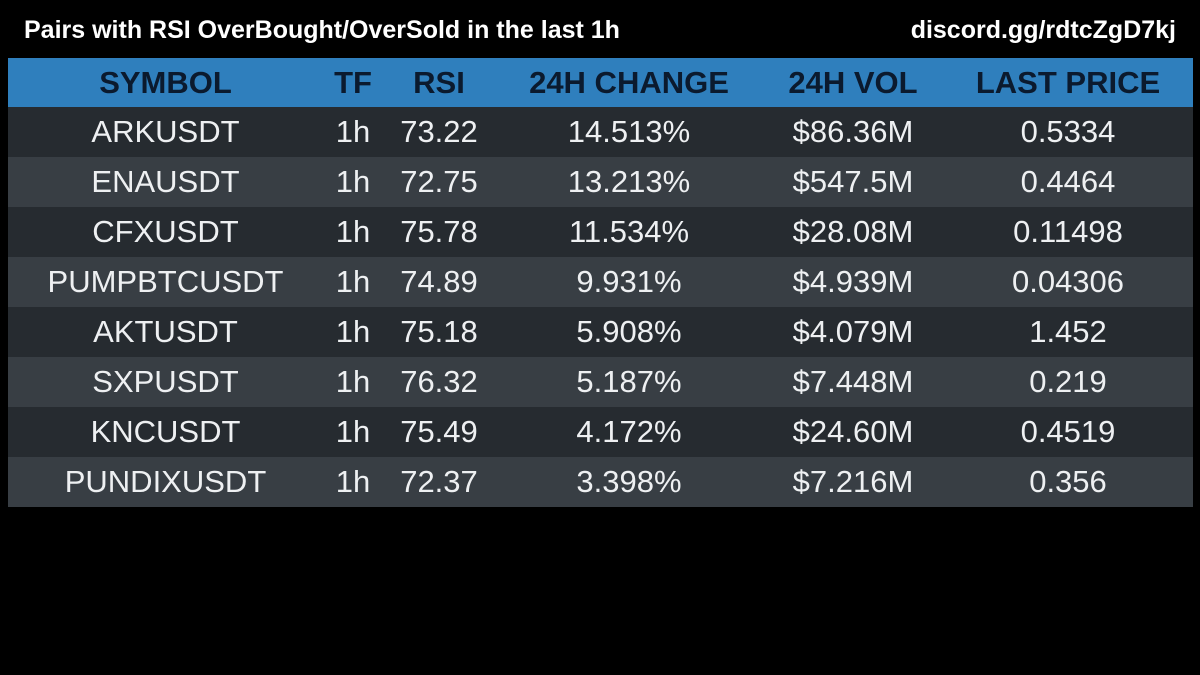 The height and width of the screenshot is (675, 1200). What do you see at coordinates (853, 82) in the screenshot?
I see `column-header-24h-vol: 24H VOL` at bounding box center [853, 82].